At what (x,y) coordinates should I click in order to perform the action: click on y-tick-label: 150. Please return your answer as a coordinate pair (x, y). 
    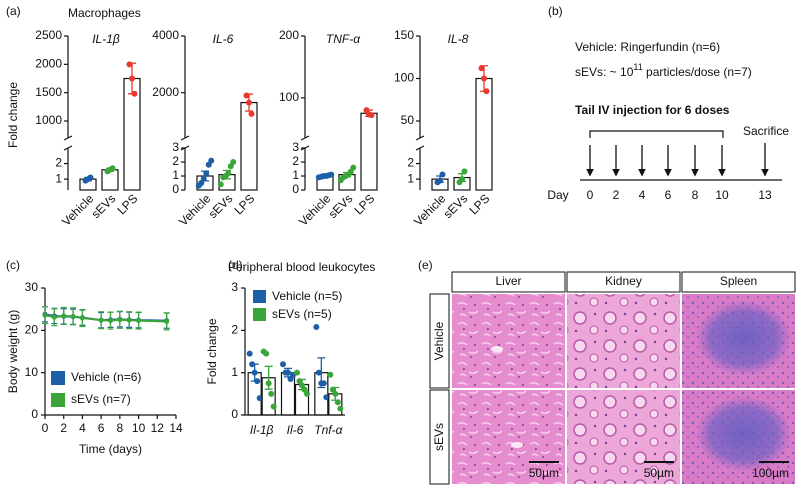
    Looking at the image, I should click on (404, 35).